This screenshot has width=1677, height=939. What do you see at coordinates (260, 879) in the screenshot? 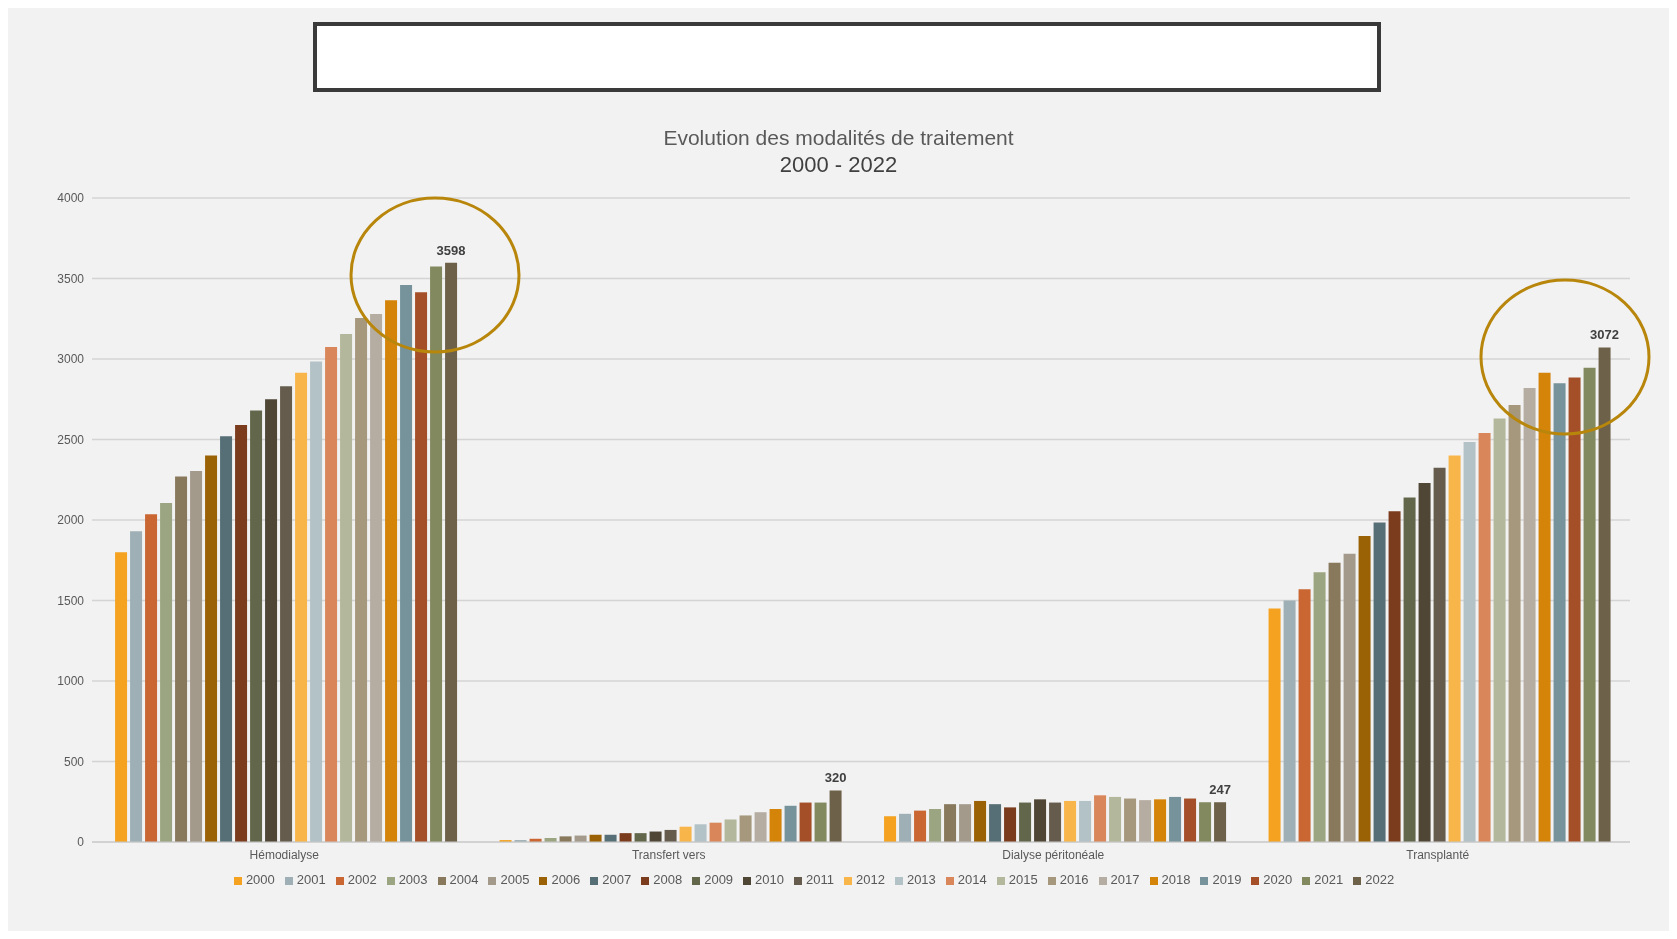
I see `legend-label: 2000` at bounding box center [260, 879].